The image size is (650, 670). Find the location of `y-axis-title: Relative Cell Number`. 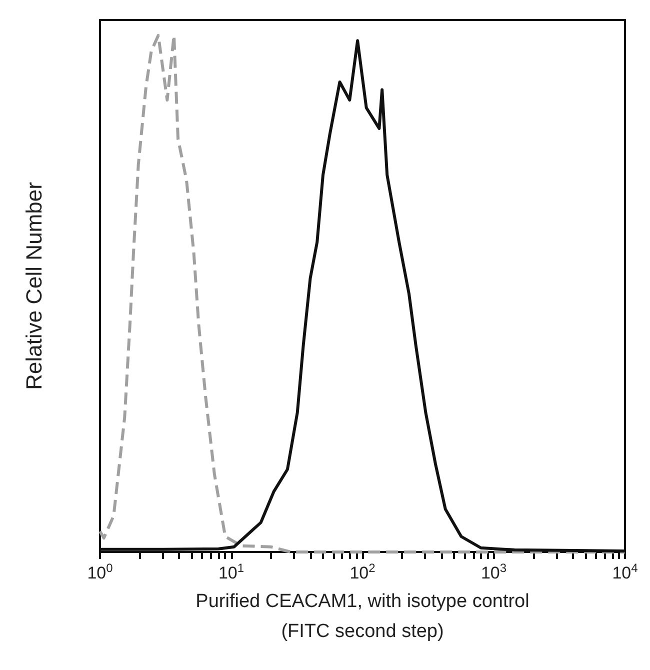

y-axis-title: Relative Cell Number is located at coordinates (34, 286).